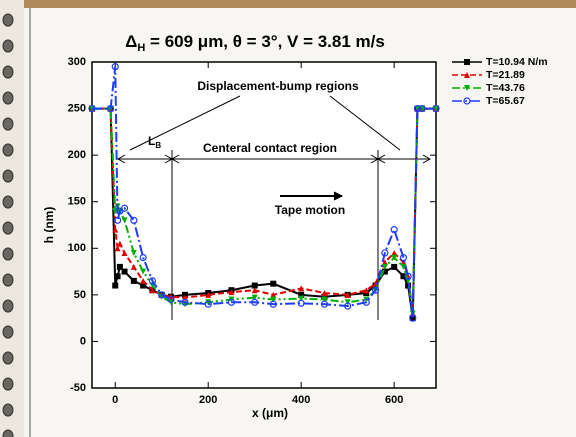  I want to click on title-part: = 609 μm, θ = 3°, V = 3.81 m/s, so click(265, 41).